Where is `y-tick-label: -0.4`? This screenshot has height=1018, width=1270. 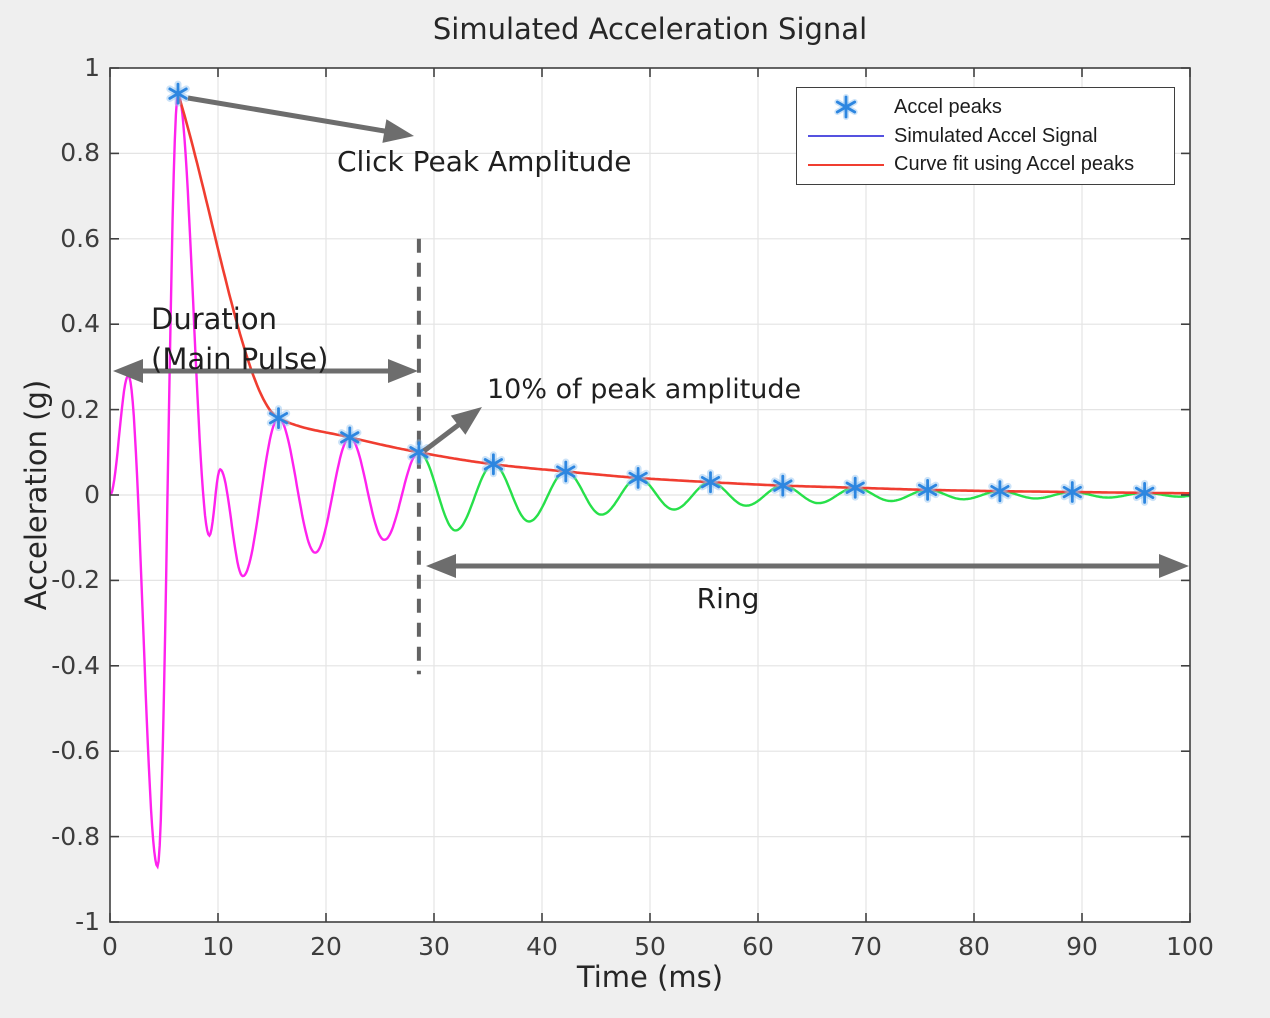
y-tick-label: -0.4 is located at coordinates (75, 665).